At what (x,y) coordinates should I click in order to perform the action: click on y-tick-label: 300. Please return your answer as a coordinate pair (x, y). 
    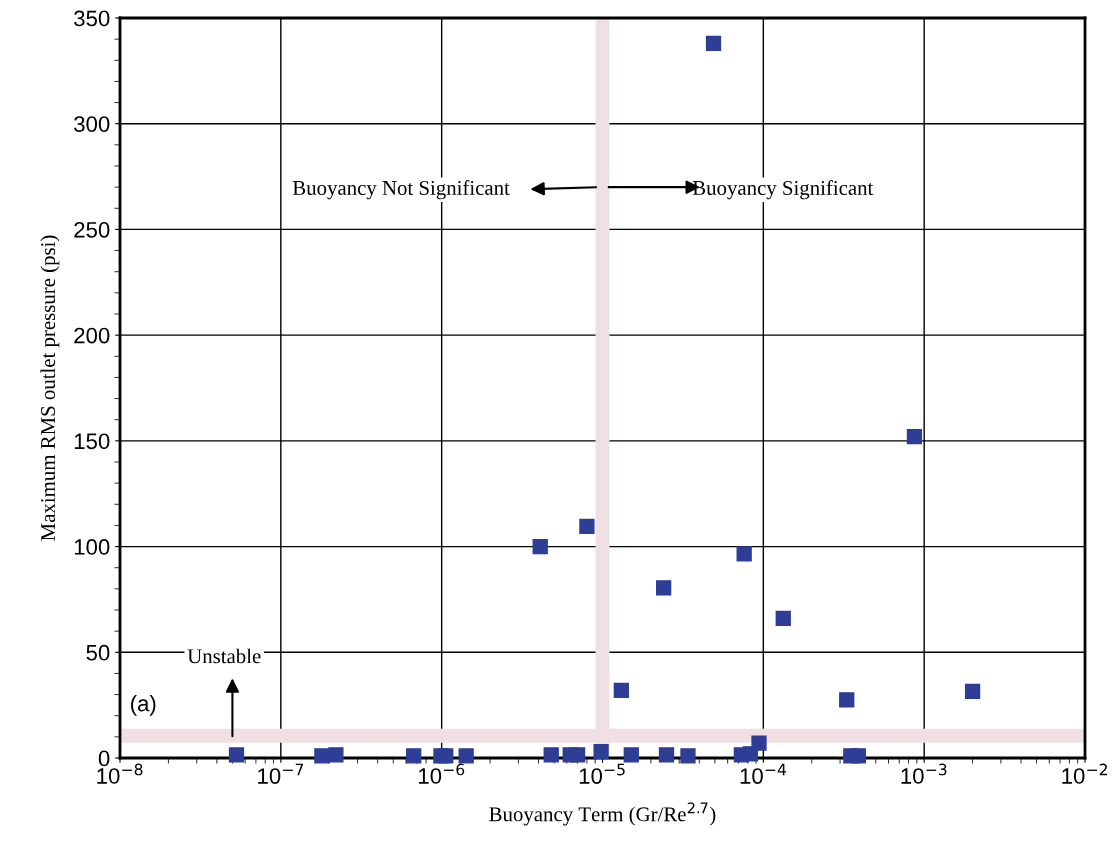
    Looking at the image, I should click on (92, 124).